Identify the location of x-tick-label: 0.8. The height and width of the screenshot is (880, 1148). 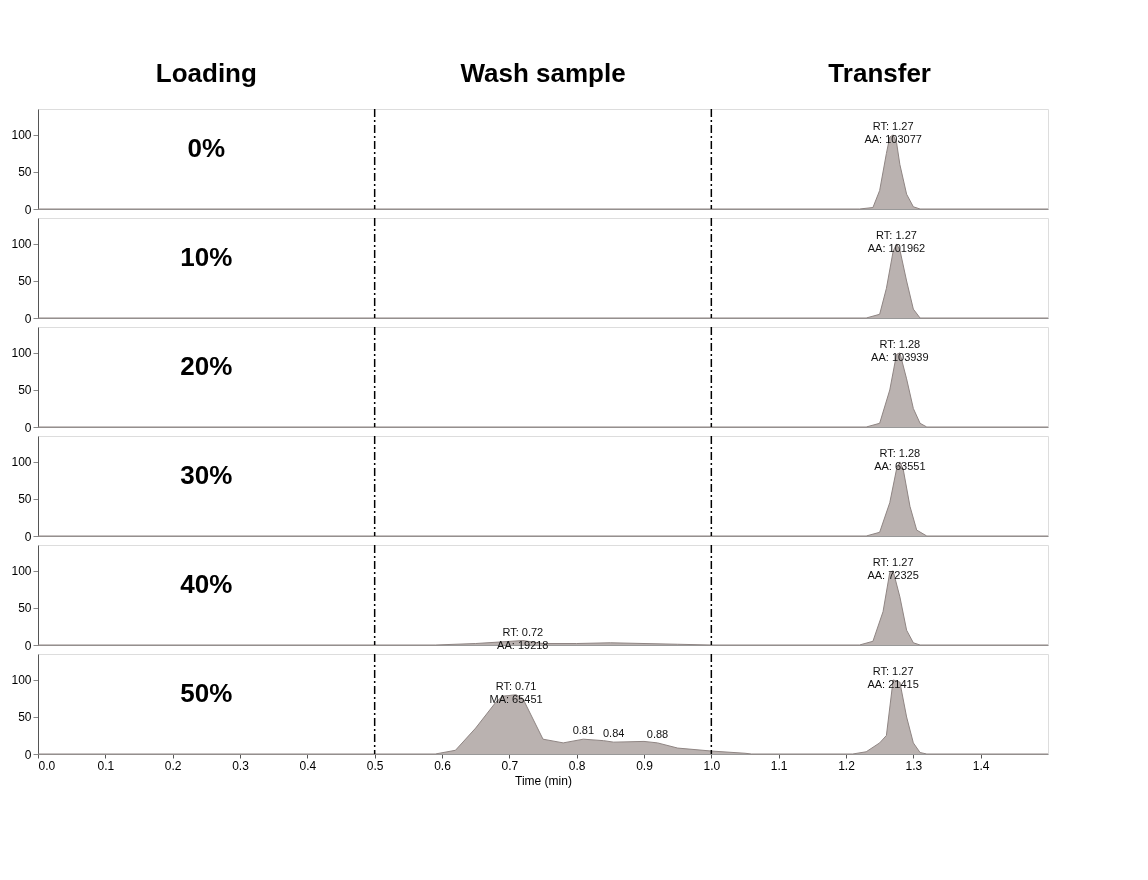
(577, 765).